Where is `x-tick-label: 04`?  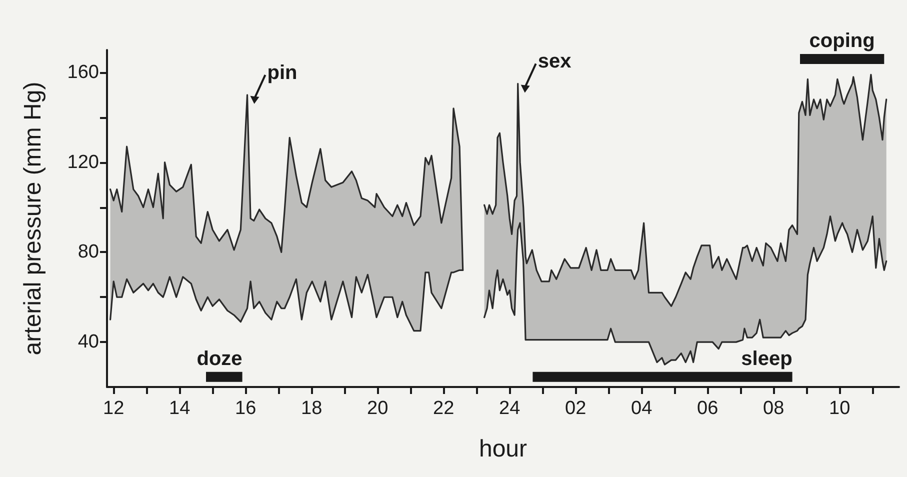 x-tick-label: 04 is located at coordinates (642, 408).